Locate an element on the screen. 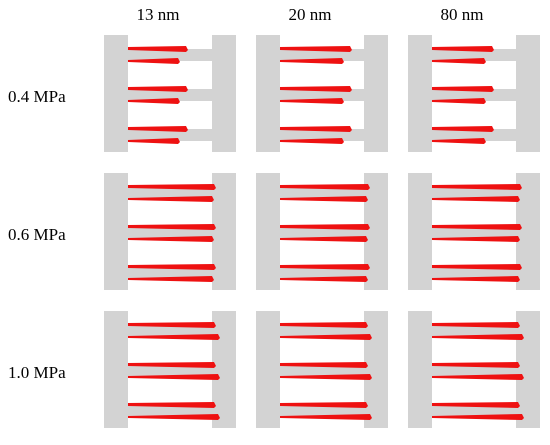 Image resolution: width=550 pixels, height=445 pixels. row-label: 0.4 MPa is located at coordinates (37, 96).